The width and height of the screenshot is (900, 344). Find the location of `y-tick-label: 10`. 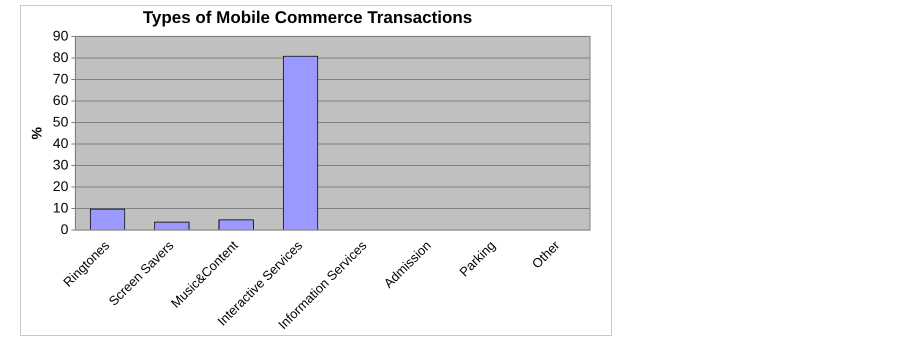

y-tick-label: 10 is located at coordinates (60, 208).